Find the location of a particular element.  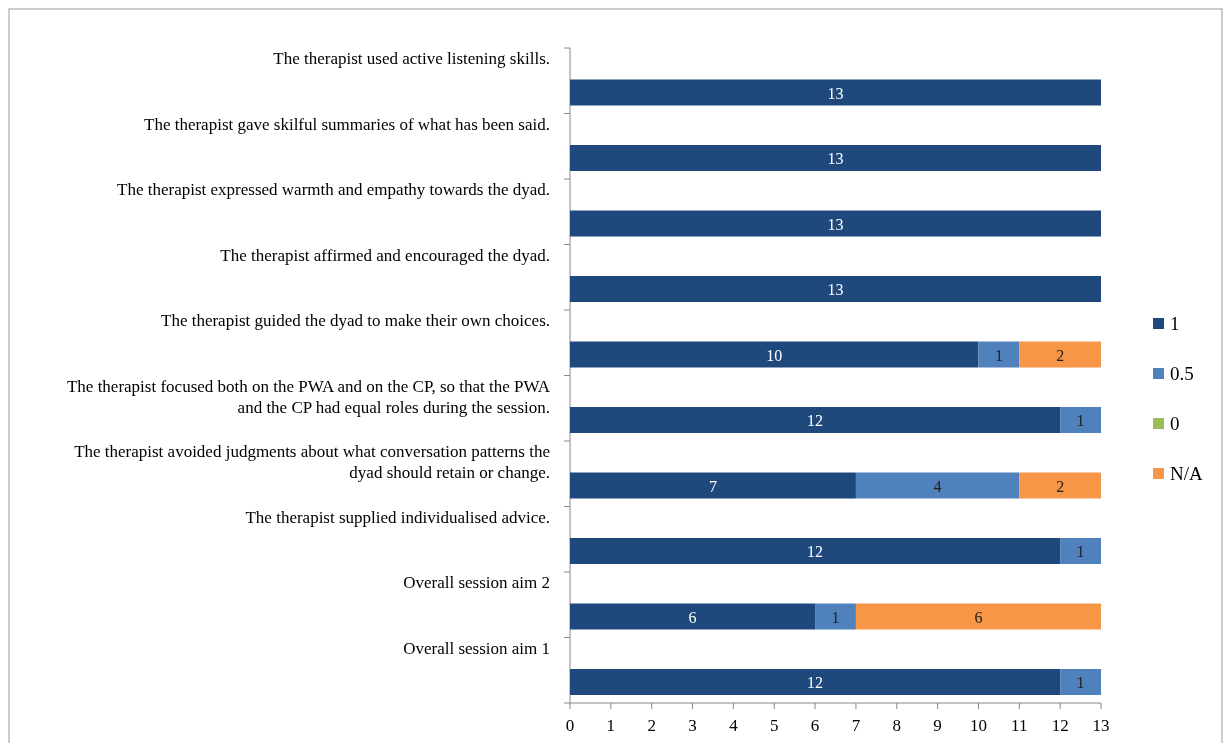

x-tick-label: 9 is located at coordinates (937, 725).